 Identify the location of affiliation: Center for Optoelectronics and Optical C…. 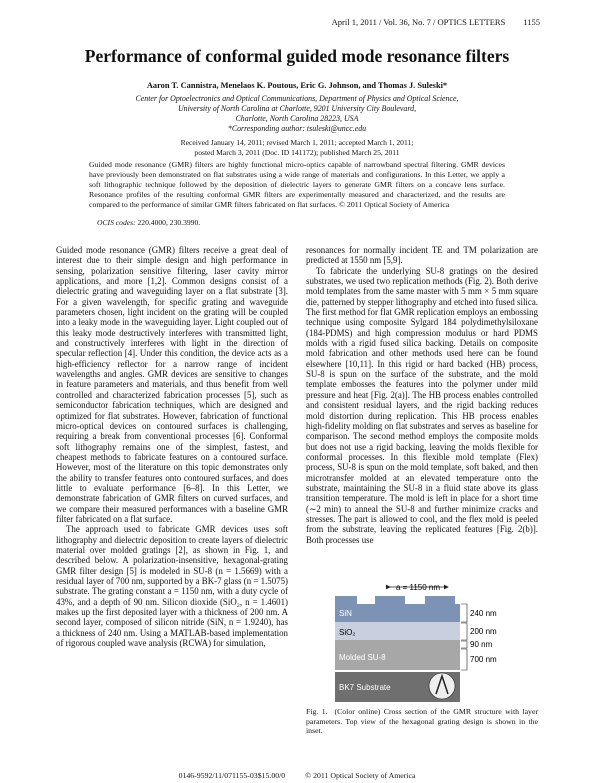
(297, 114).